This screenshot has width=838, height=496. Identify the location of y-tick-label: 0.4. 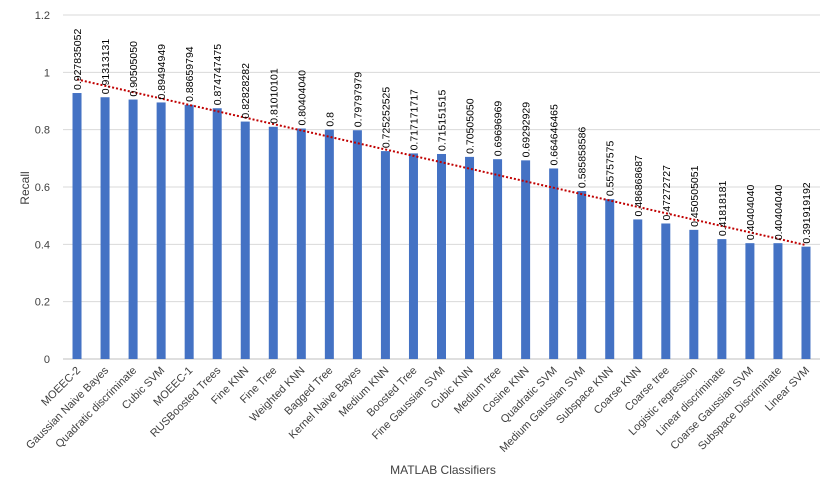
(42, 245).